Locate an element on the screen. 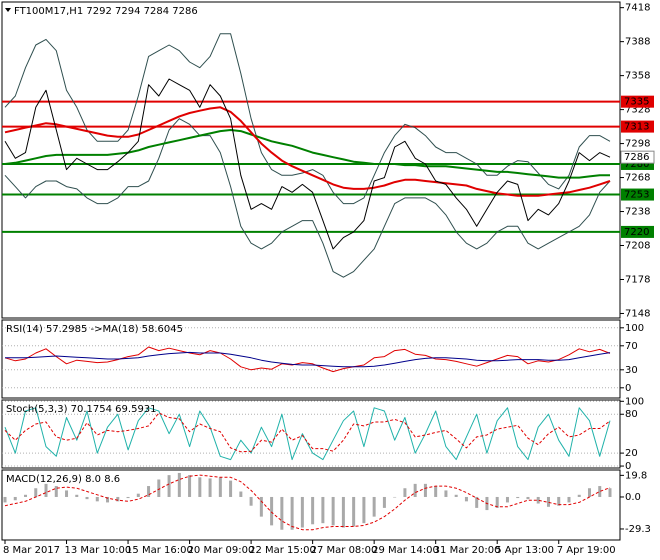 Image resolution: width=660 pixels, height=560 pixels. level-tag-label: 7335 is located at coordinates (636, 102).